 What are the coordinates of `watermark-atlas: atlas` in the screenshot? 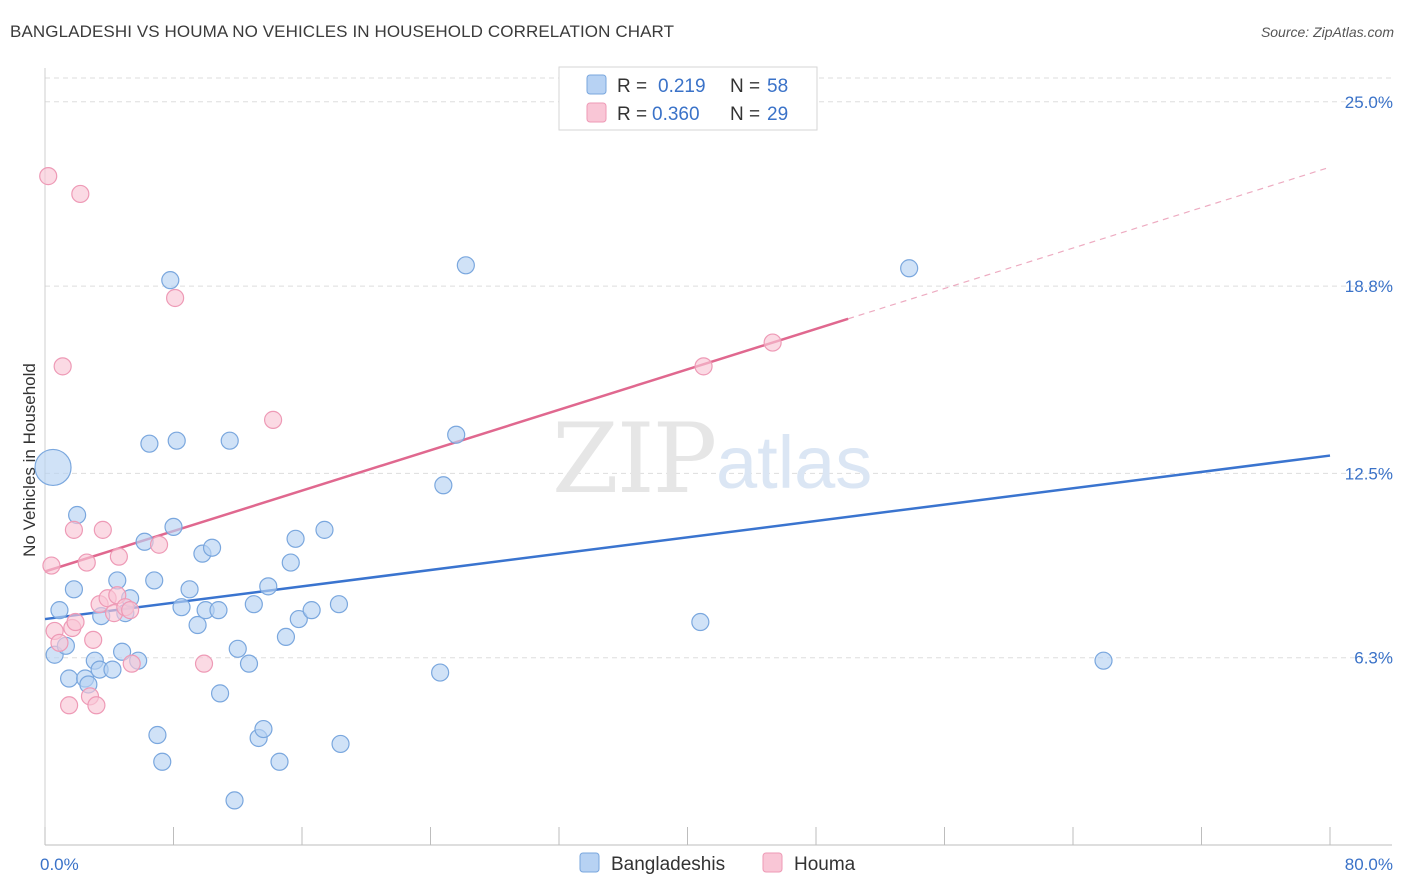 It's located at (794, 462).